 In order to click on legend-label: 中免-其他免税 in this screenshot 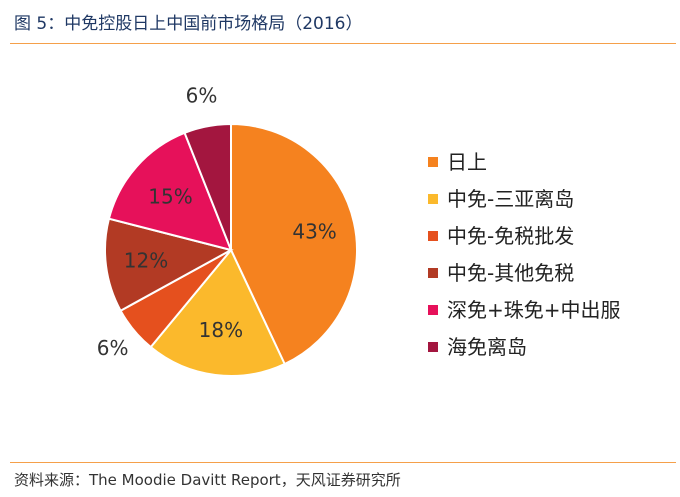, I will do `click(510, 273)`.